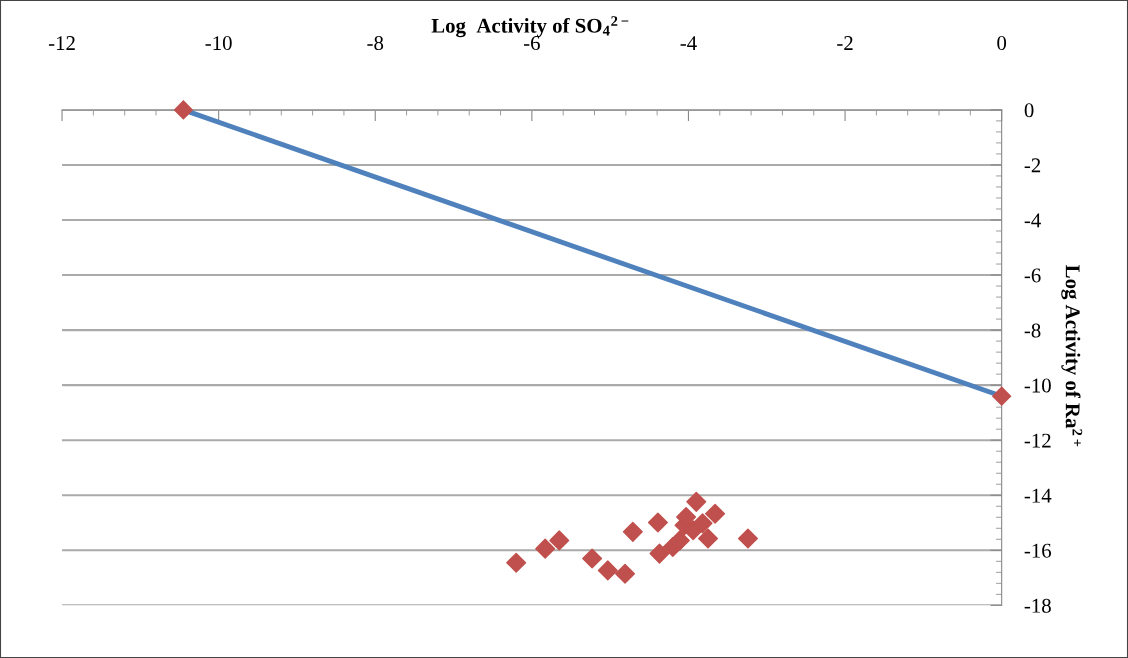  I want to click on y-tick-label: -10, so click(1037, 385).